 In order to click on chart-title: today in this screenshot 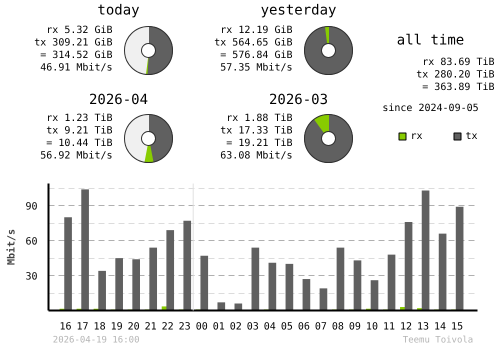, I will do `click(118, 10)`.